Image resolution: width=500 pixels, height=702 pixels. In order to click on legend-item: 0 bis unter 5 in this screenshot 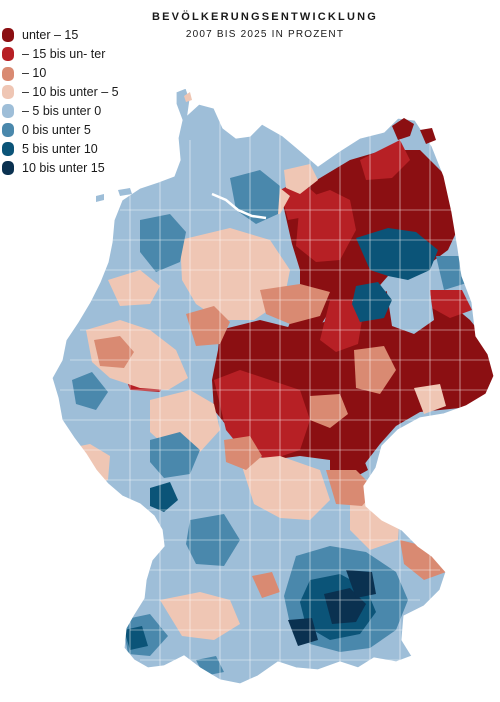, I will do `click(72, 128)`.